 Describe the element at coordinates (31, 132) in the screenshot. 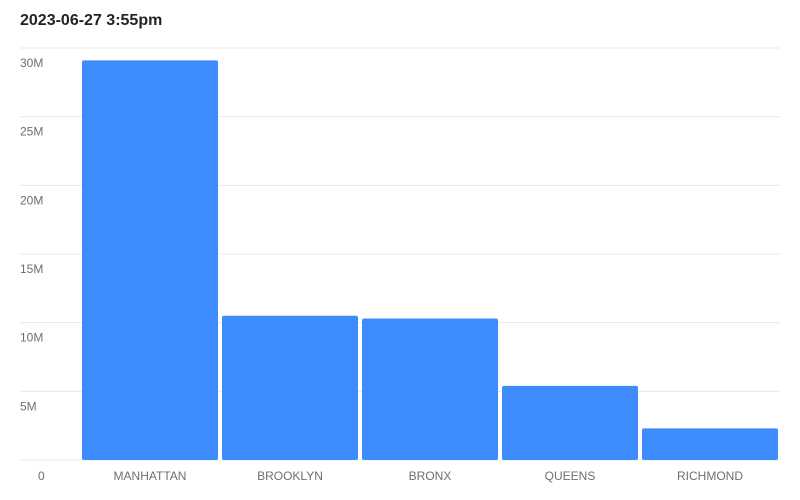

I see `y-tick-label: 25M` at that location.